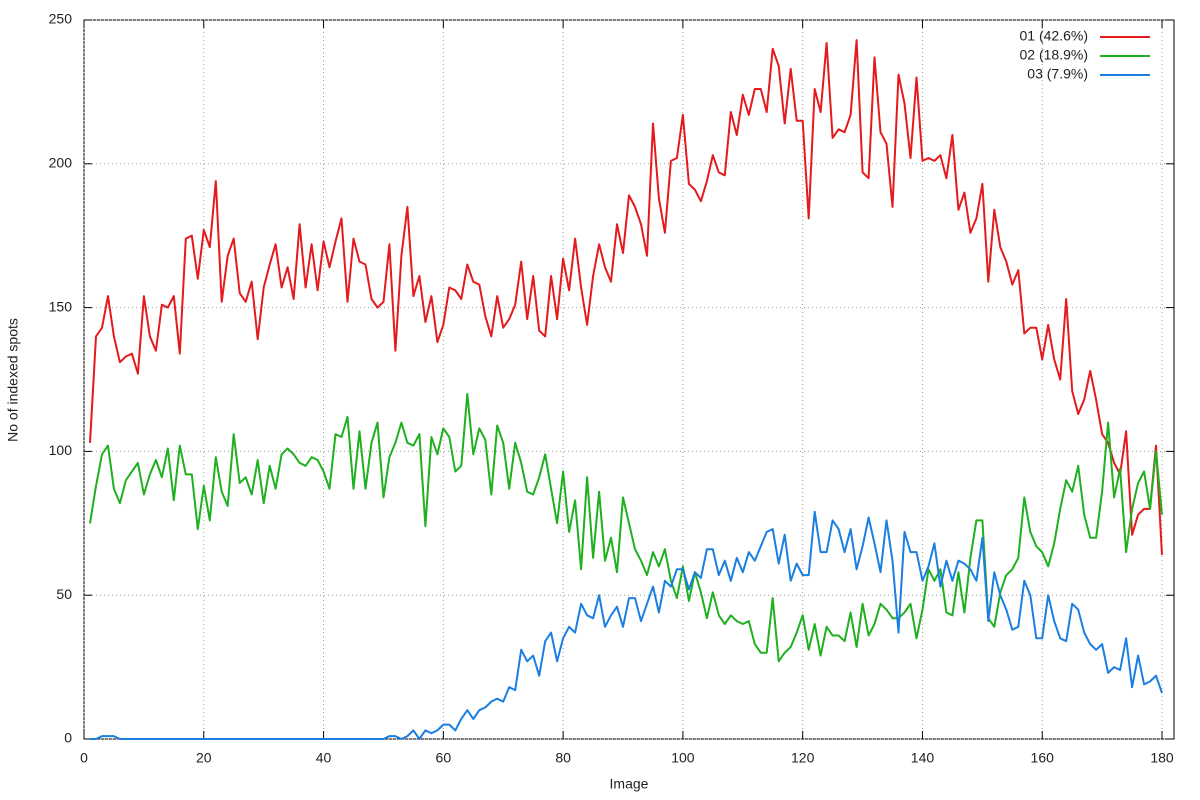 The height and width of the screenshot is (800, 1200). I want to click on x-tick-label: 20, so click(204, 758).